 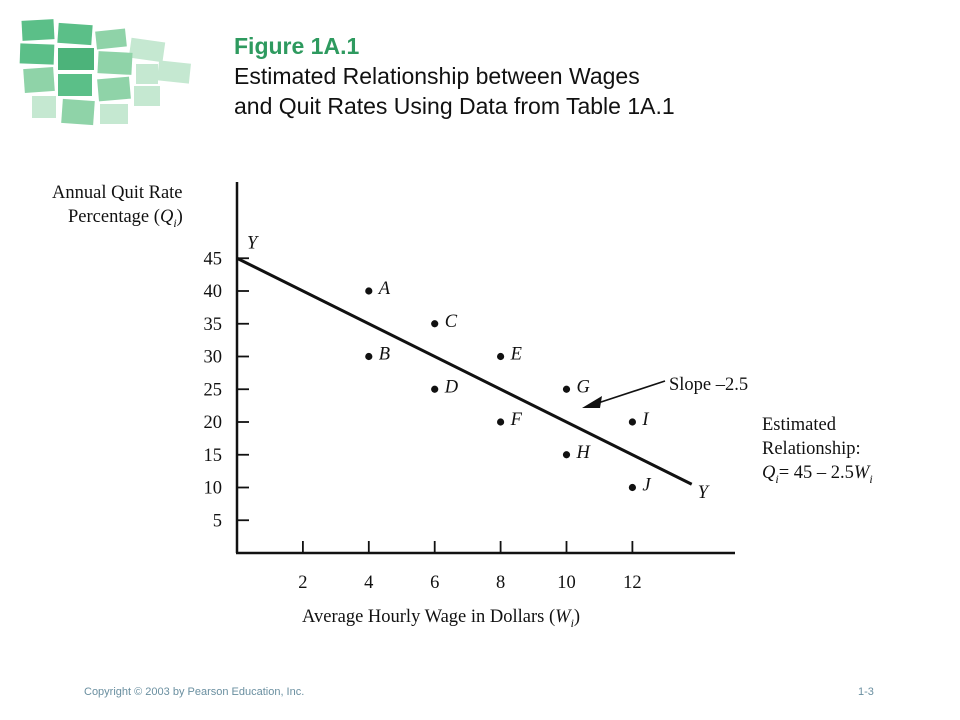 What do you see at coordinates (645, 420) in the screenshot?
I see `data-point-label-i: I` at bounding box center [645, 420].